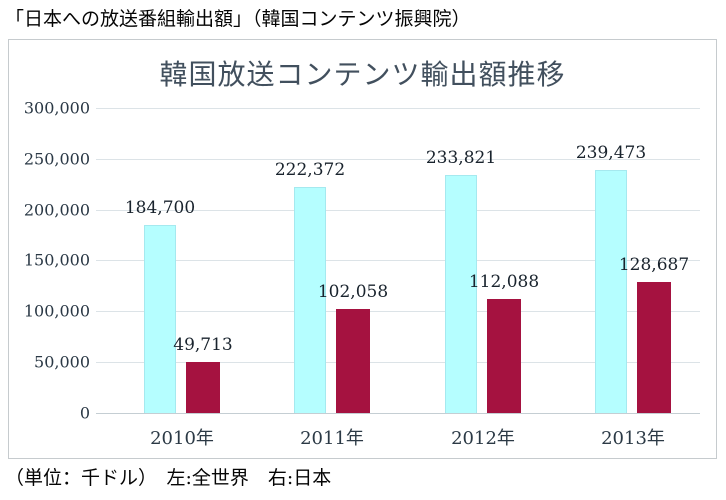 The height and width of the screenshot is (500, 726). I want to click on y-tick-label: 0, so click(84, 413).